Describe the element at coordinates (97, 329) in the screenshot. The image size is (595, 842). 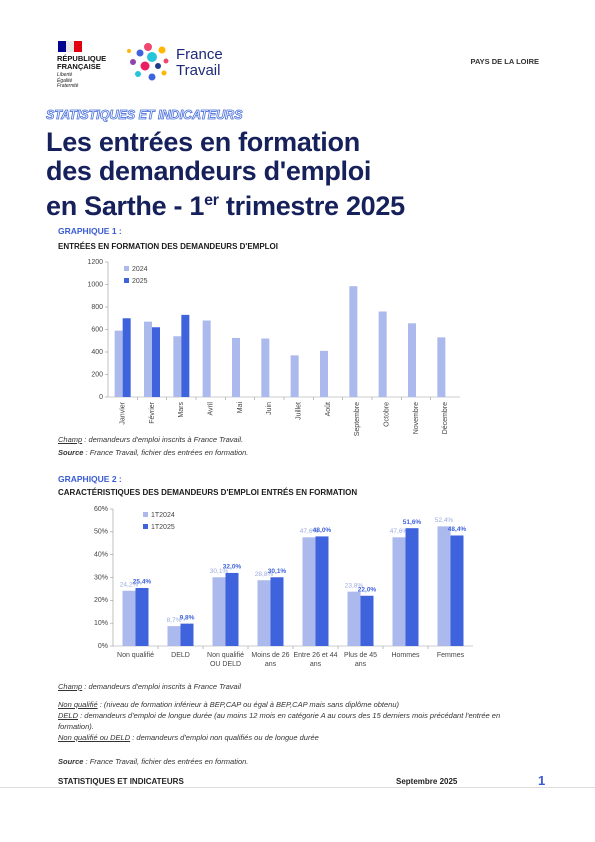
I see `y-tick-label: 600` at that location.